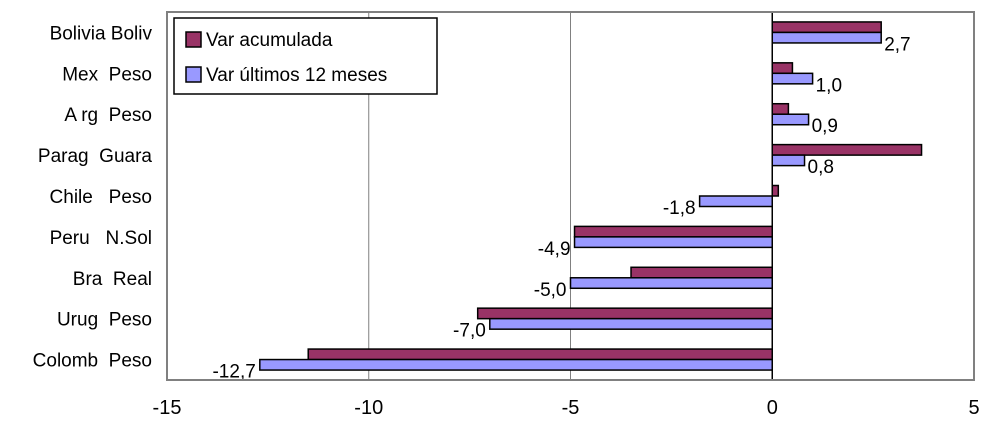 This screenshot has height=422, width=982. I want to click on data-label: -5,0, so click(550, 290).